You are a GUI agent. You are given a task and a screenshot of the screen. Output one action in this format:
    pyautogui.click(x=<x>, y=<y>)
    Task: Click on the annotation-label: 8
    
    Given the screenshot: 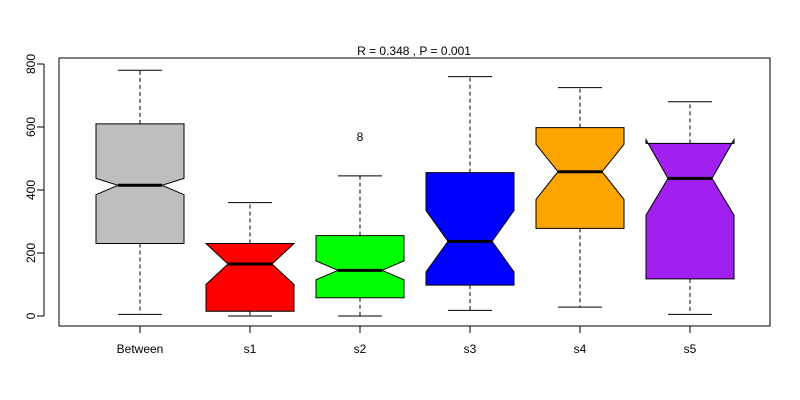 What is the action you would take?
    pyautogui.click(x=360, y=137)
    